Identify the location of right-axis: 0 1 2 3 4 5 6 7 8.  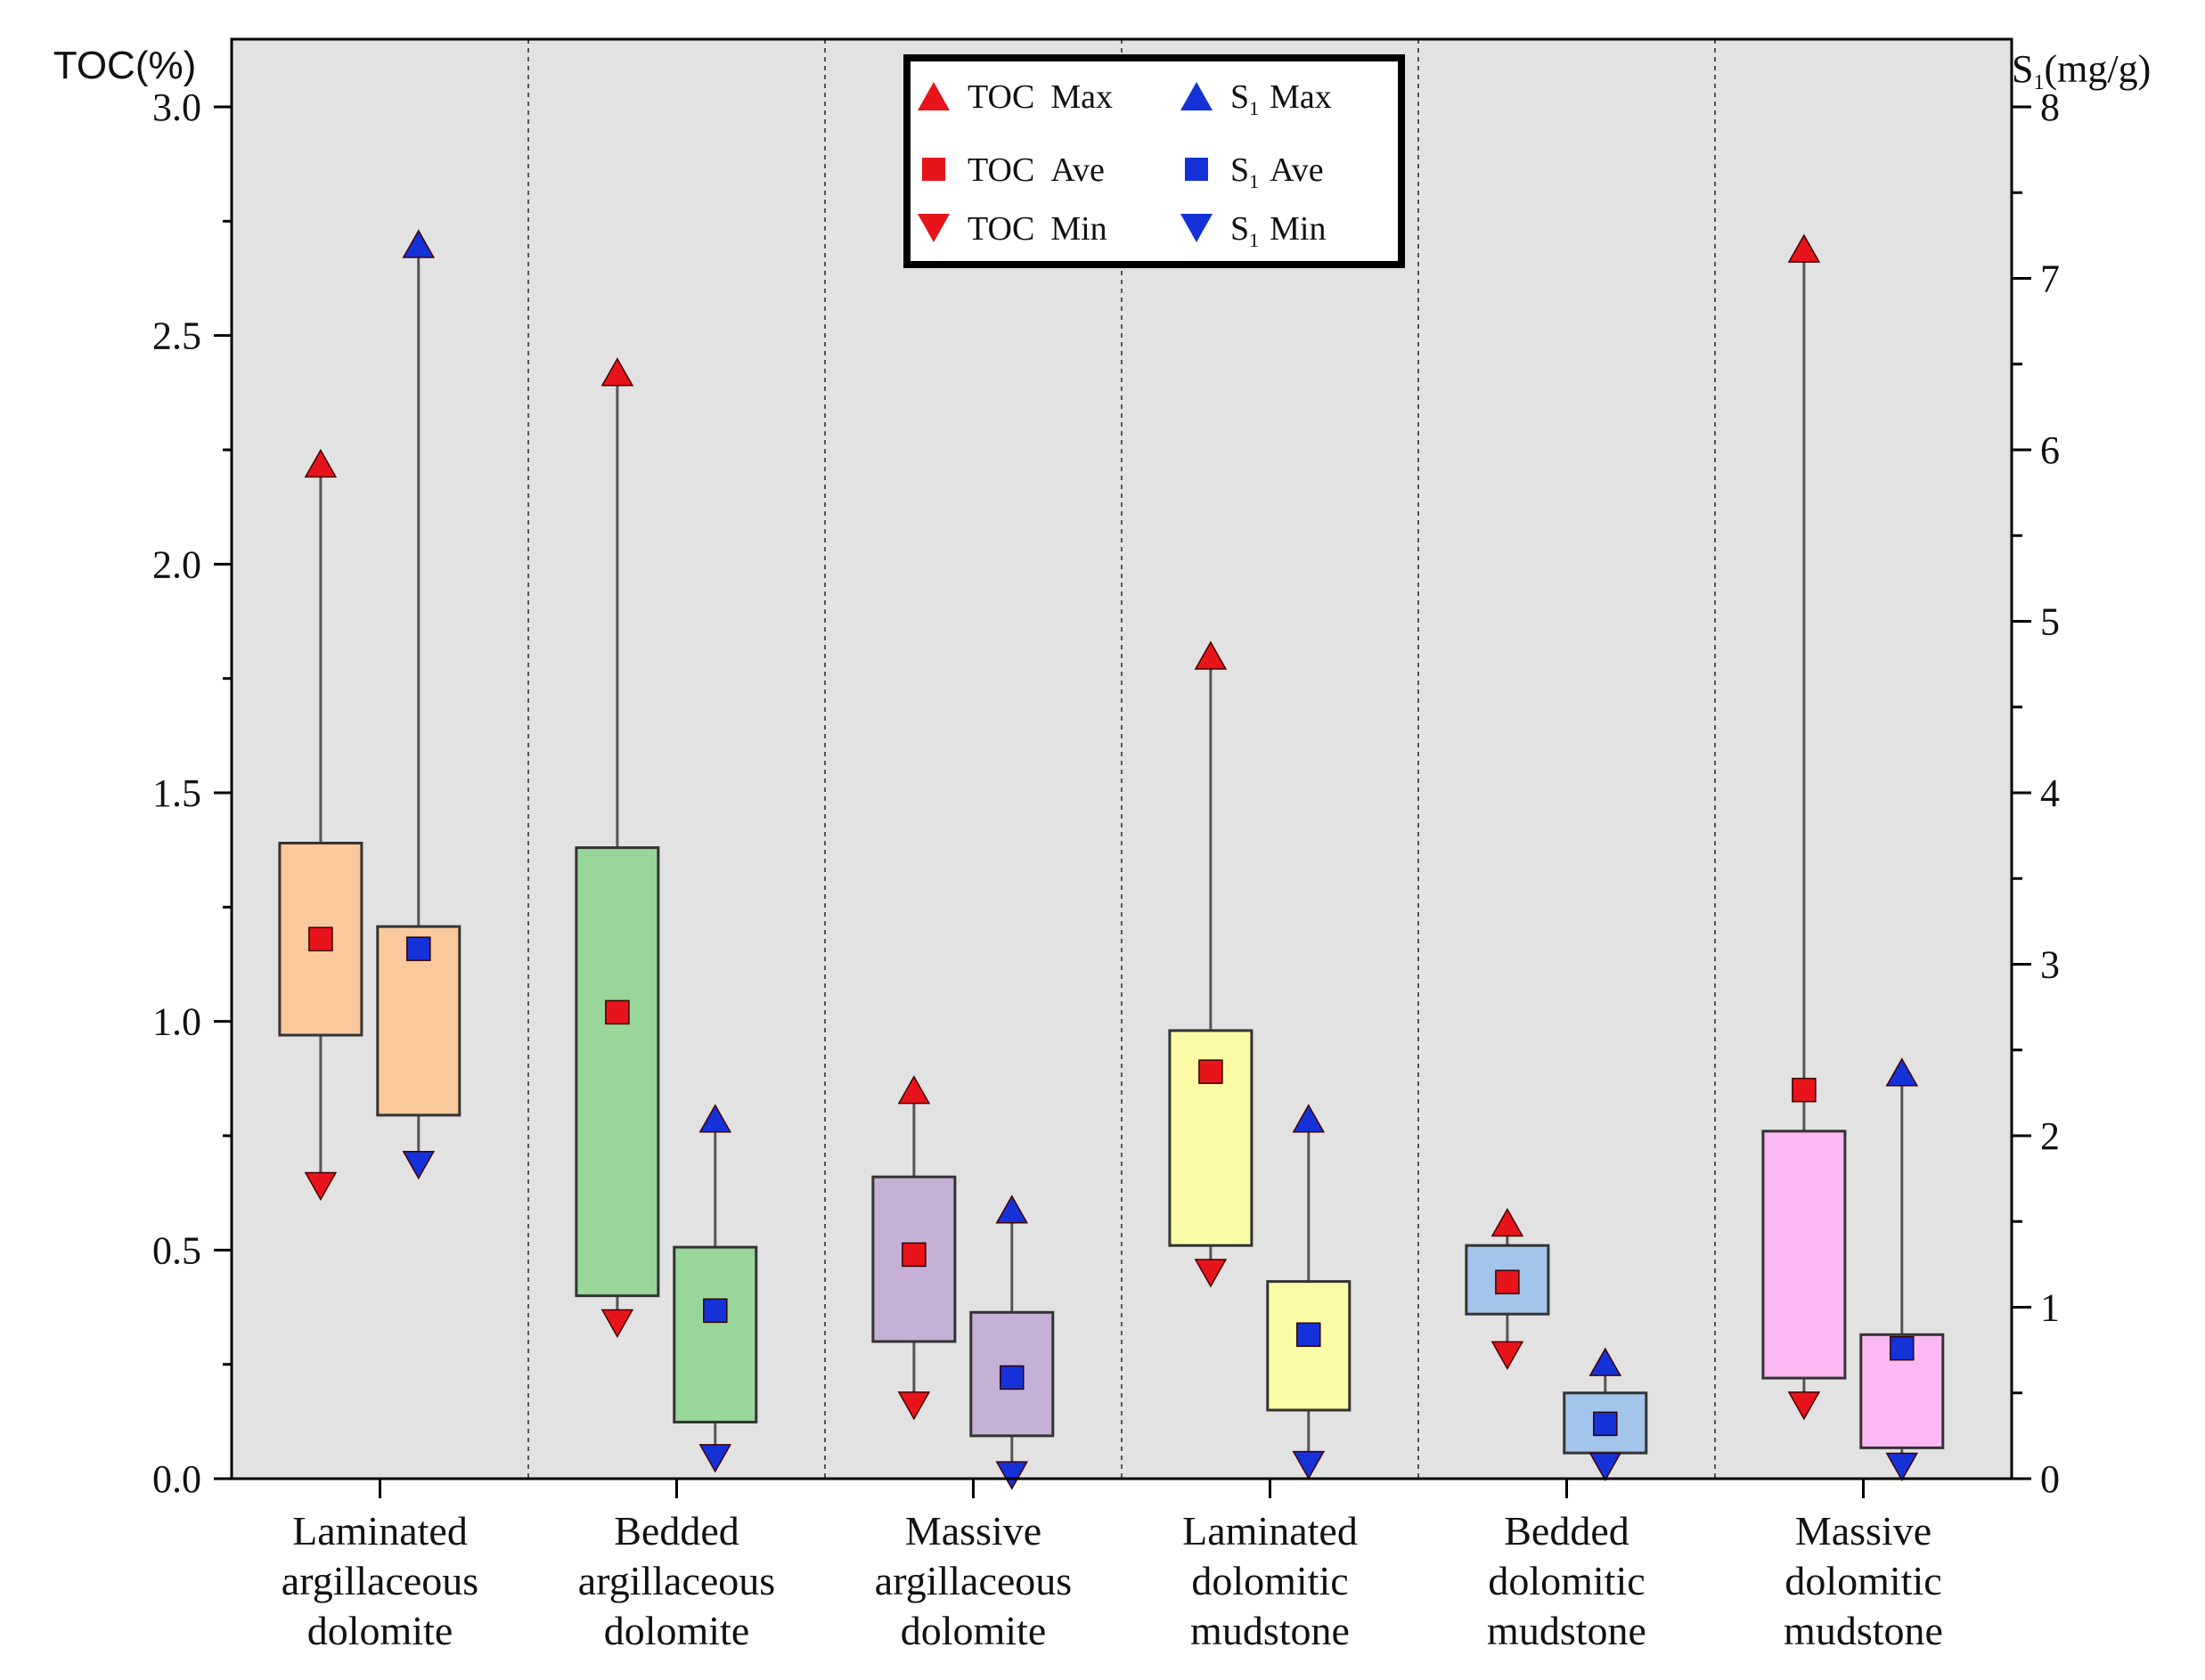
(2036, 793).